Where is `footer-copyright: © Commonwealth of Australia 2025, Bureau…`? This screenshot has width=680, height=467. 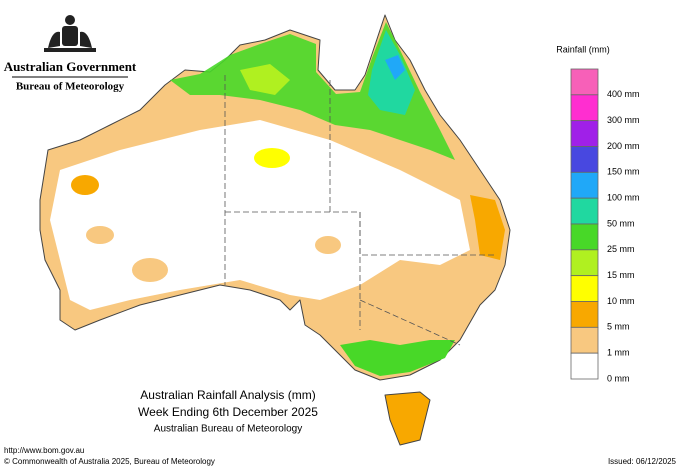
footer-copyright: © Commonwealth of Australia 2025, Bureau… is located at coordinates (109, 461).